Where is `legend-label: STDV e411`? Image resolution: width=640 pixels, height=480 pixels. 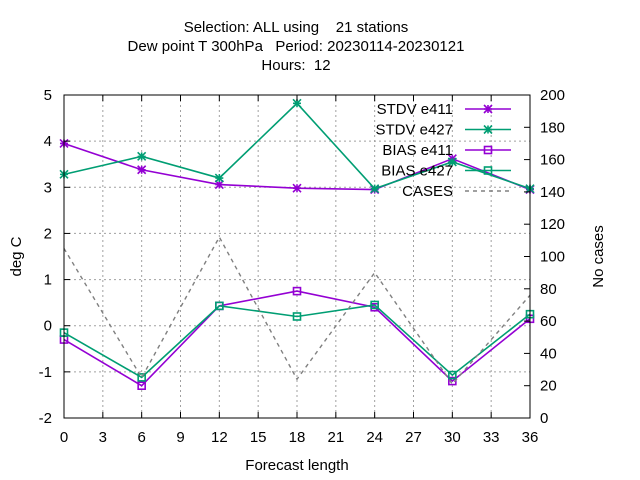
legend-label: STDV e411 is located at coordinates (415, 109).